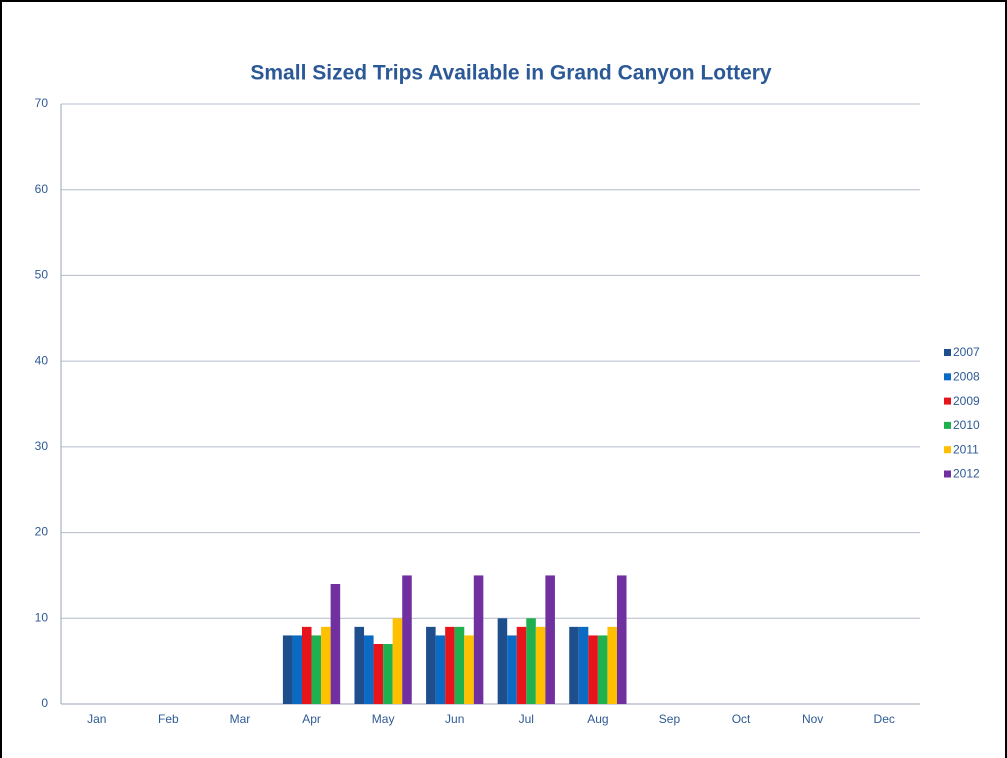  What do you see at coordinates (42, 532) in the screenshot?
I see `y-tick-label: 20` at bounding box center [42, 532].